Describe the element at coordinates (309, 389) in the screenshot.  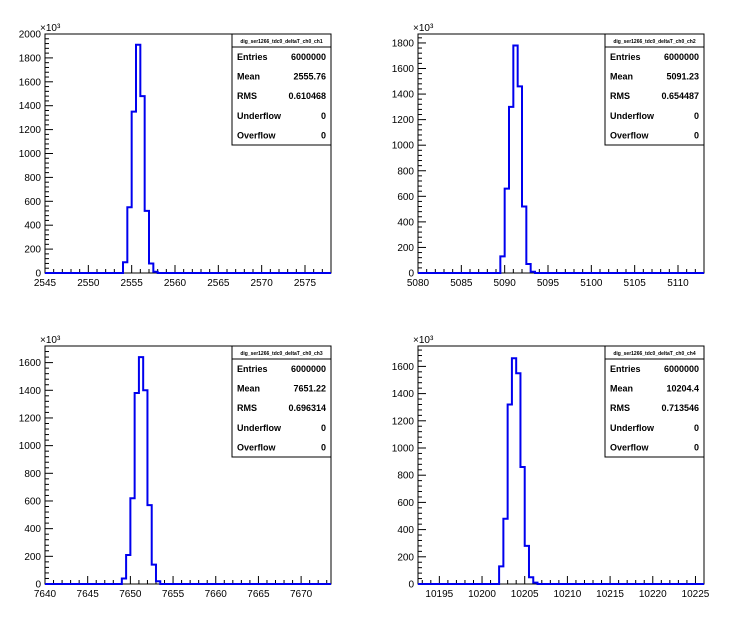
I see `stats-value: 7651.22` at that location.